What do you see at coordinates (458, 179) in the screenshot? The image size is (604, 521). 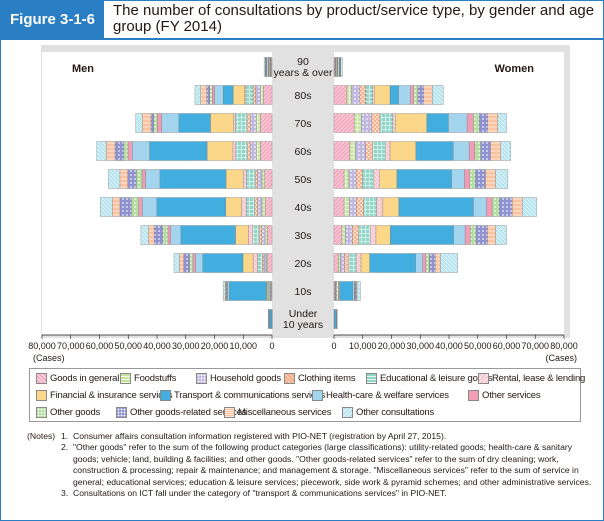 I see `bar-women-50s-health-care-welfare-services` at bounding box center [458, 179].